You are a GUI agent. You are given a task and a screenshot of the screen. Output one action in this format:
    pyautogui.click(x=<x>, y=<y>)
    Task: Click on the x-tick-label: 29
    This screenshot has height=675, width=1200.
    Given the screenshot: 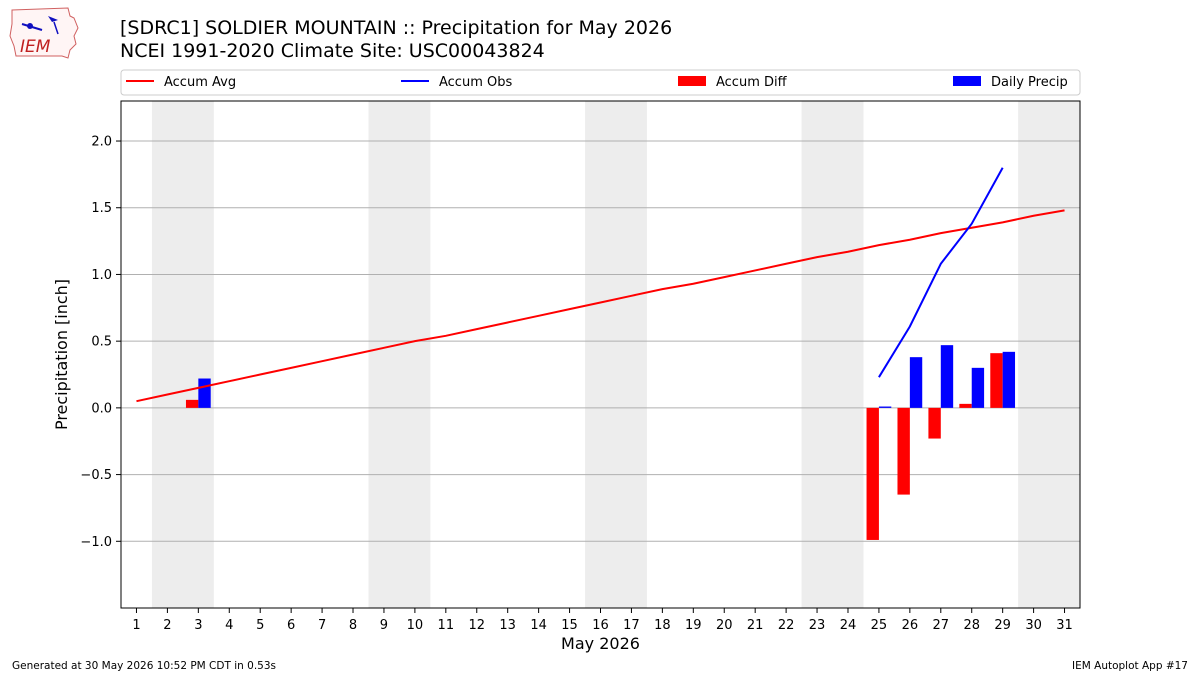 What is the action you would take?
    pyautogui.click(x=1002, y=625)
    